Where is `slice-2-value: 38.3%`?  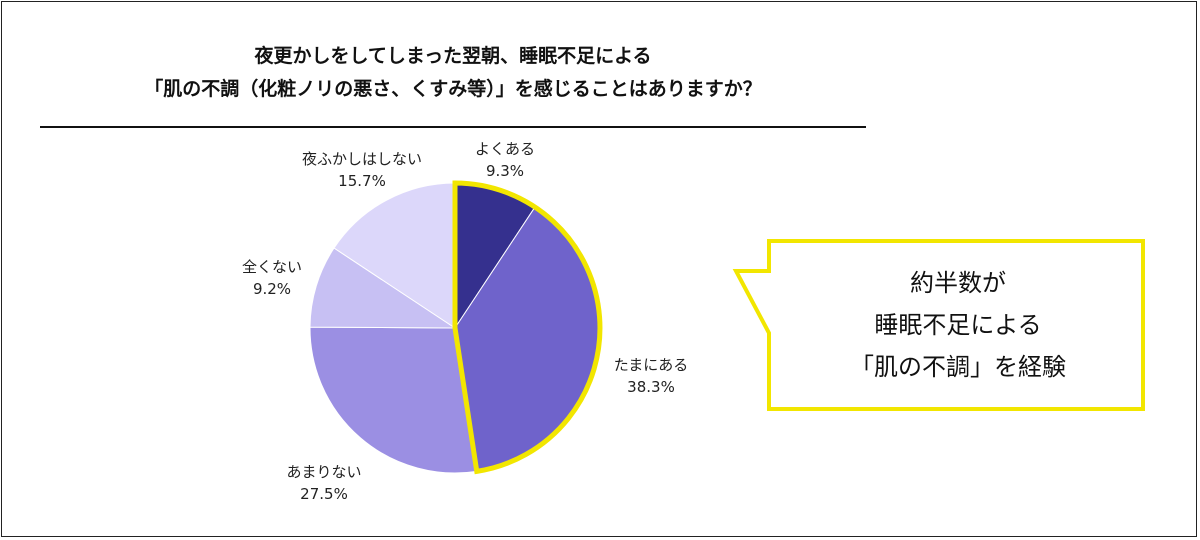
slice-2-value: 38.3% is located at coordinates (651, 387).